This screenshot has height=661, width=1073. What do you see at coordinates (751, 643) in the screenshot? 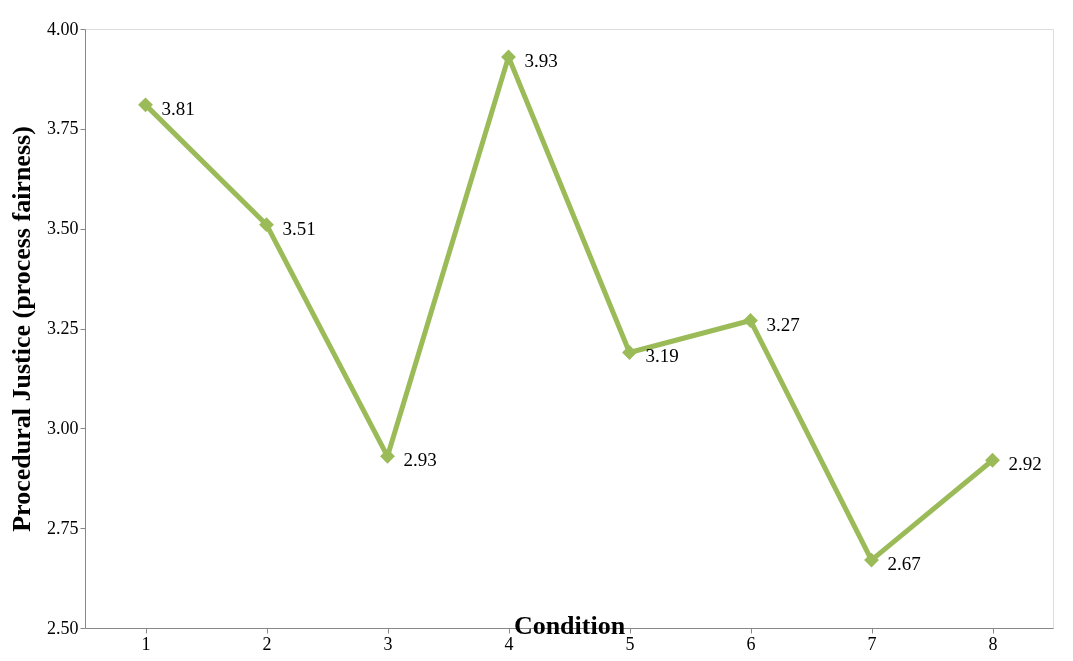
I see `x-tick-label: 6` at bounding box center [751, 643].